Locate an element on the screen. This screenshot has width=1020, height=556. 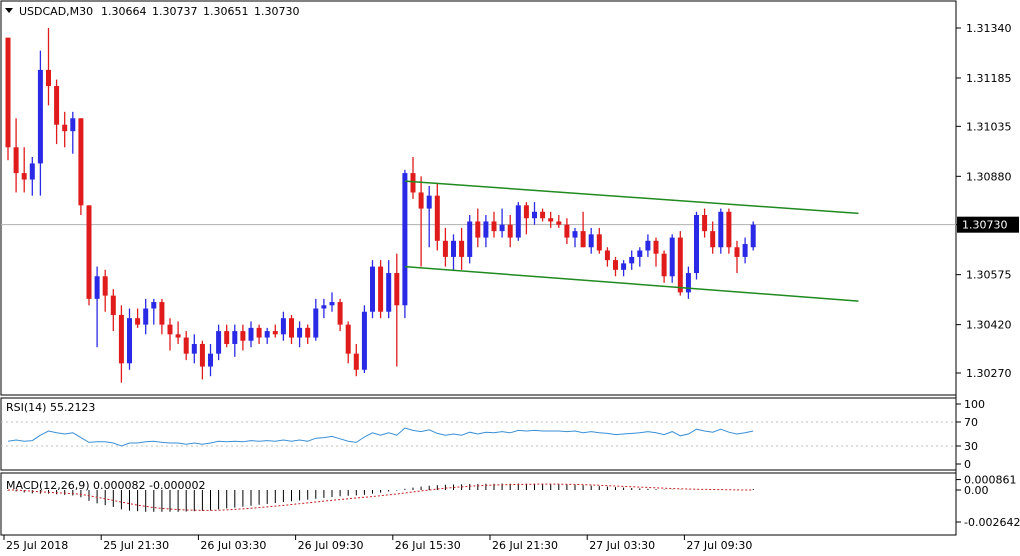
rsi-line is located at coordinates (380, 437).